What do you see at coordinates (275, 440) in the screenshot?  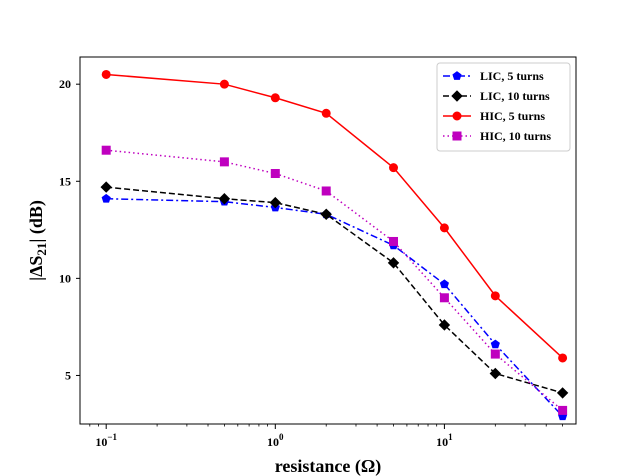 I see `x-tick-label: 10⁰` at bounding box center [275, 440].